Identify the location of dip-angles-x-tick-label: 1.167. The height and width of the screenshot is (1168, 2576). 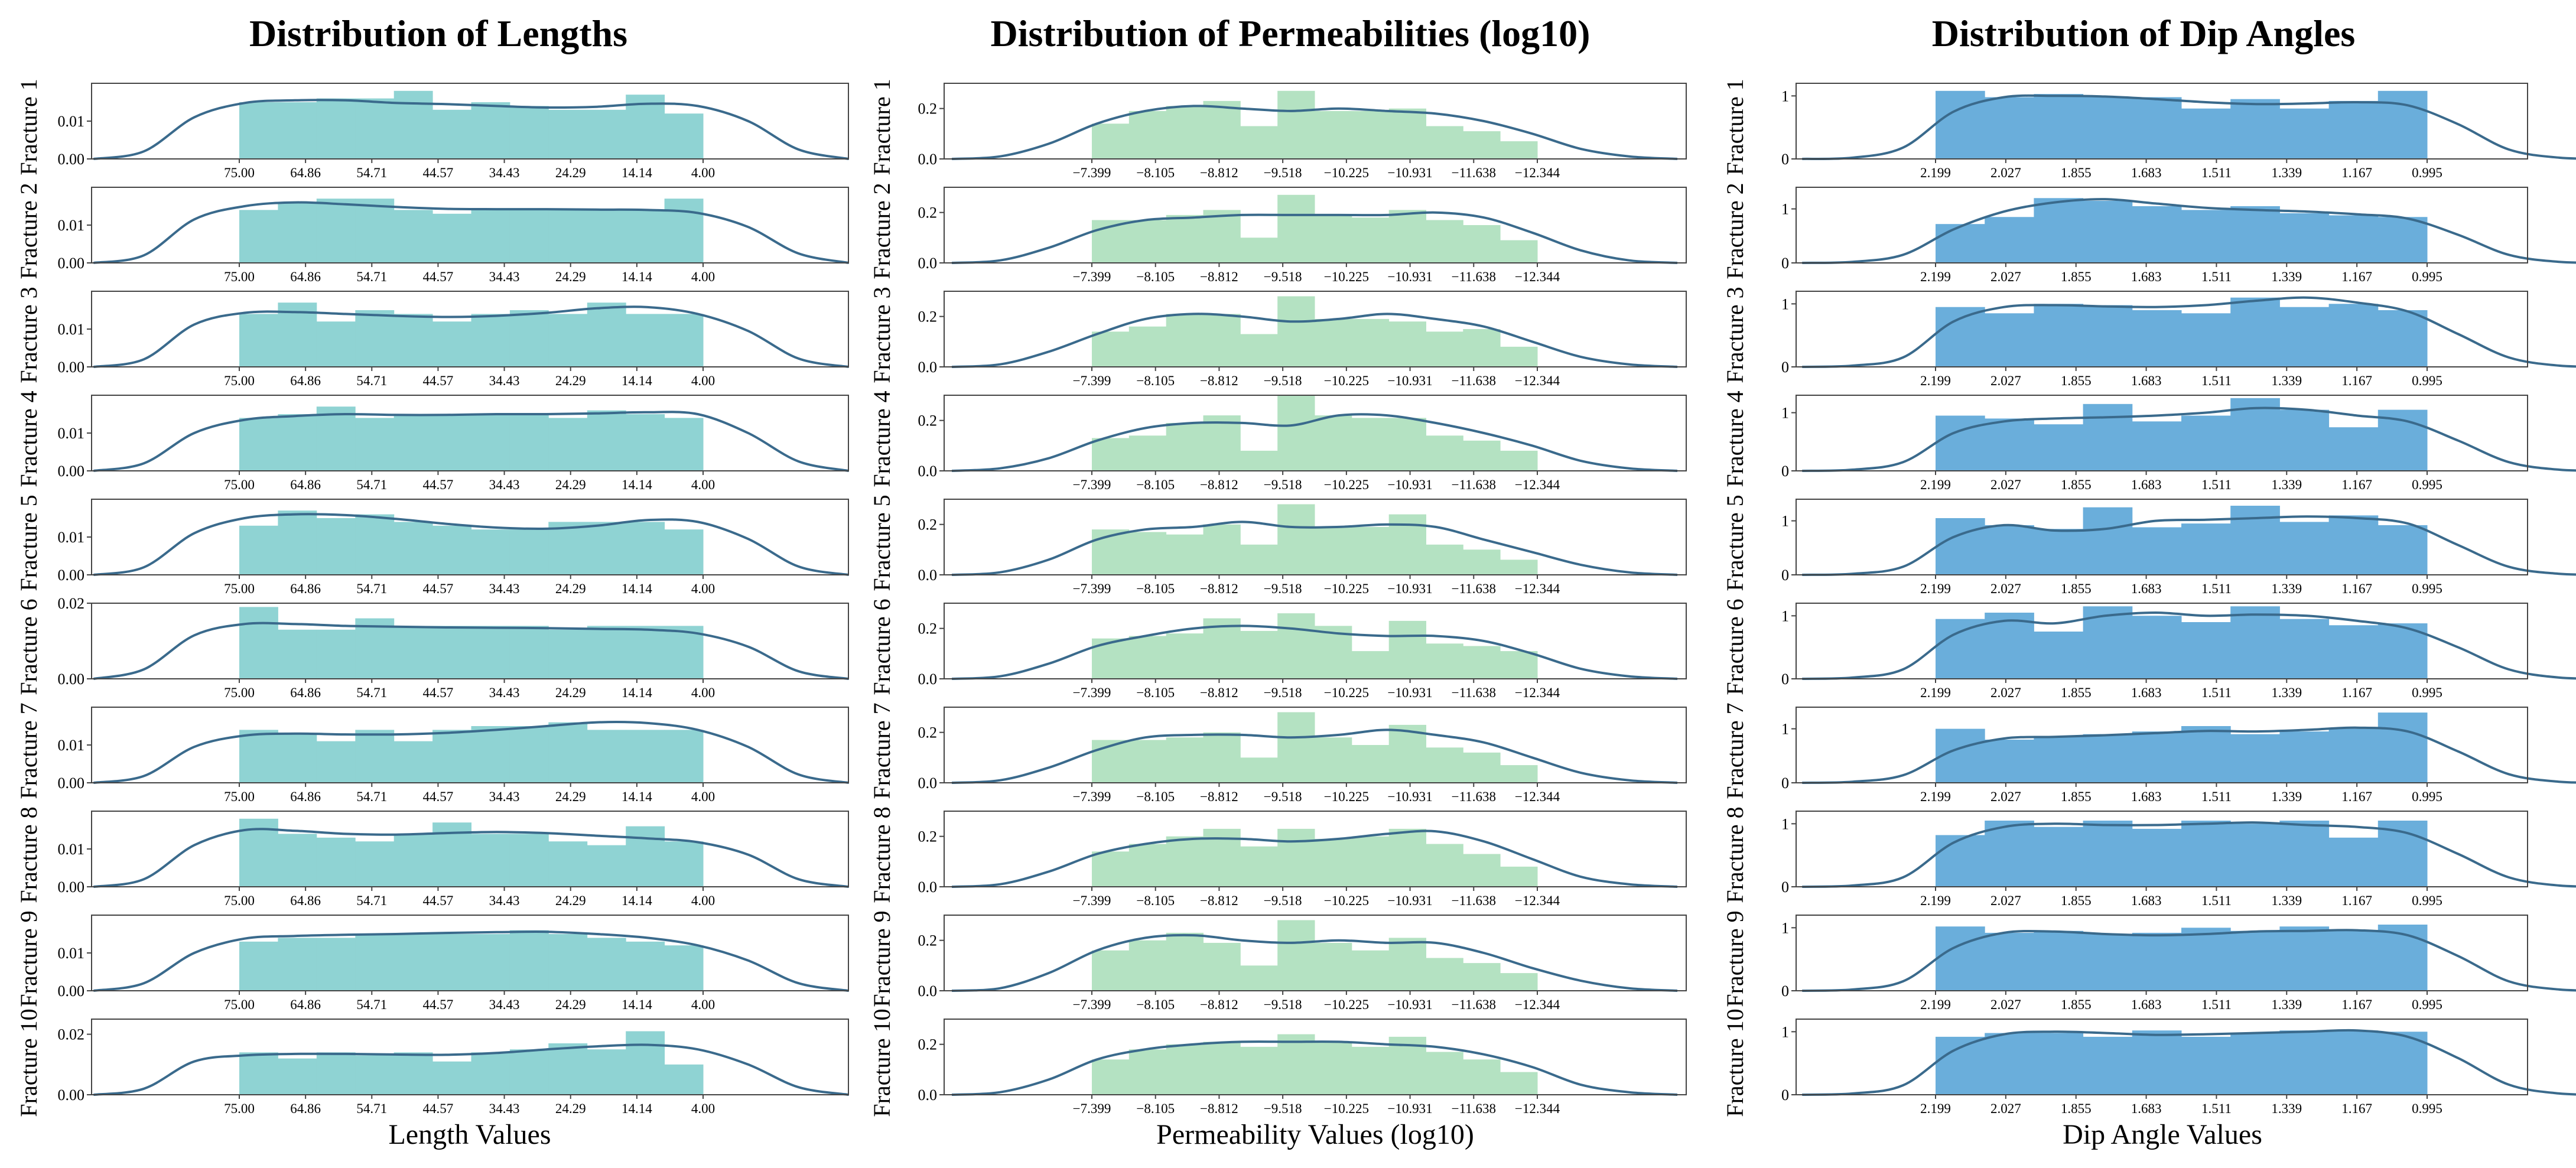
(2357, 1005).